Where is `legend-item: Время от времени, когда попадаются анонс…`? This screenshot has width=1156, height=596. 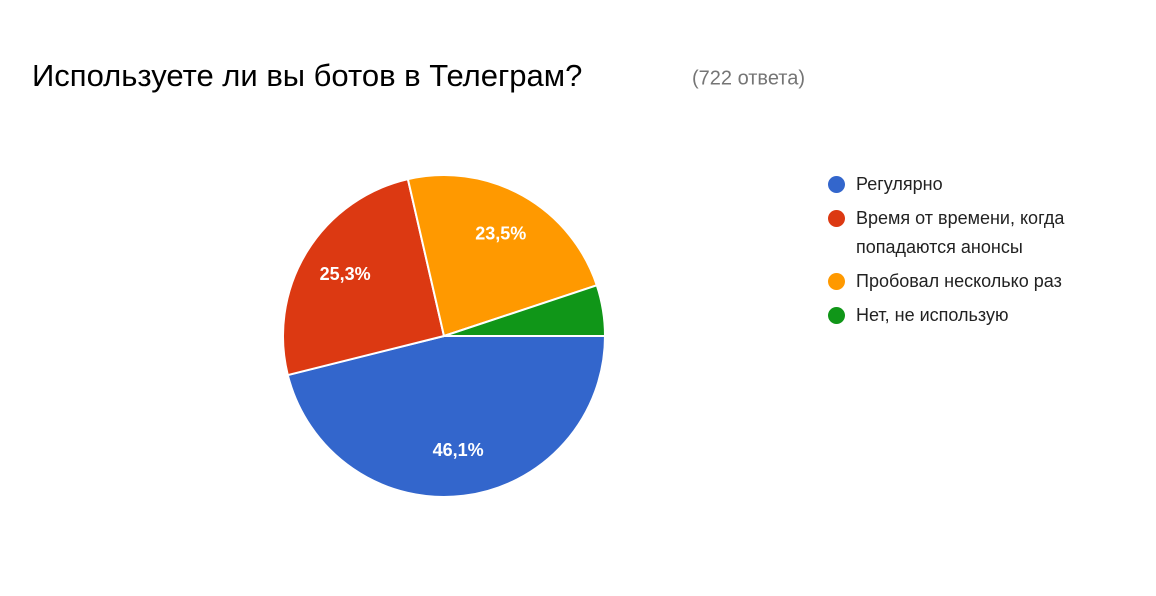 legend-item: Время от времени, когда попадаются анонс… is located at coordinates (961, 233).